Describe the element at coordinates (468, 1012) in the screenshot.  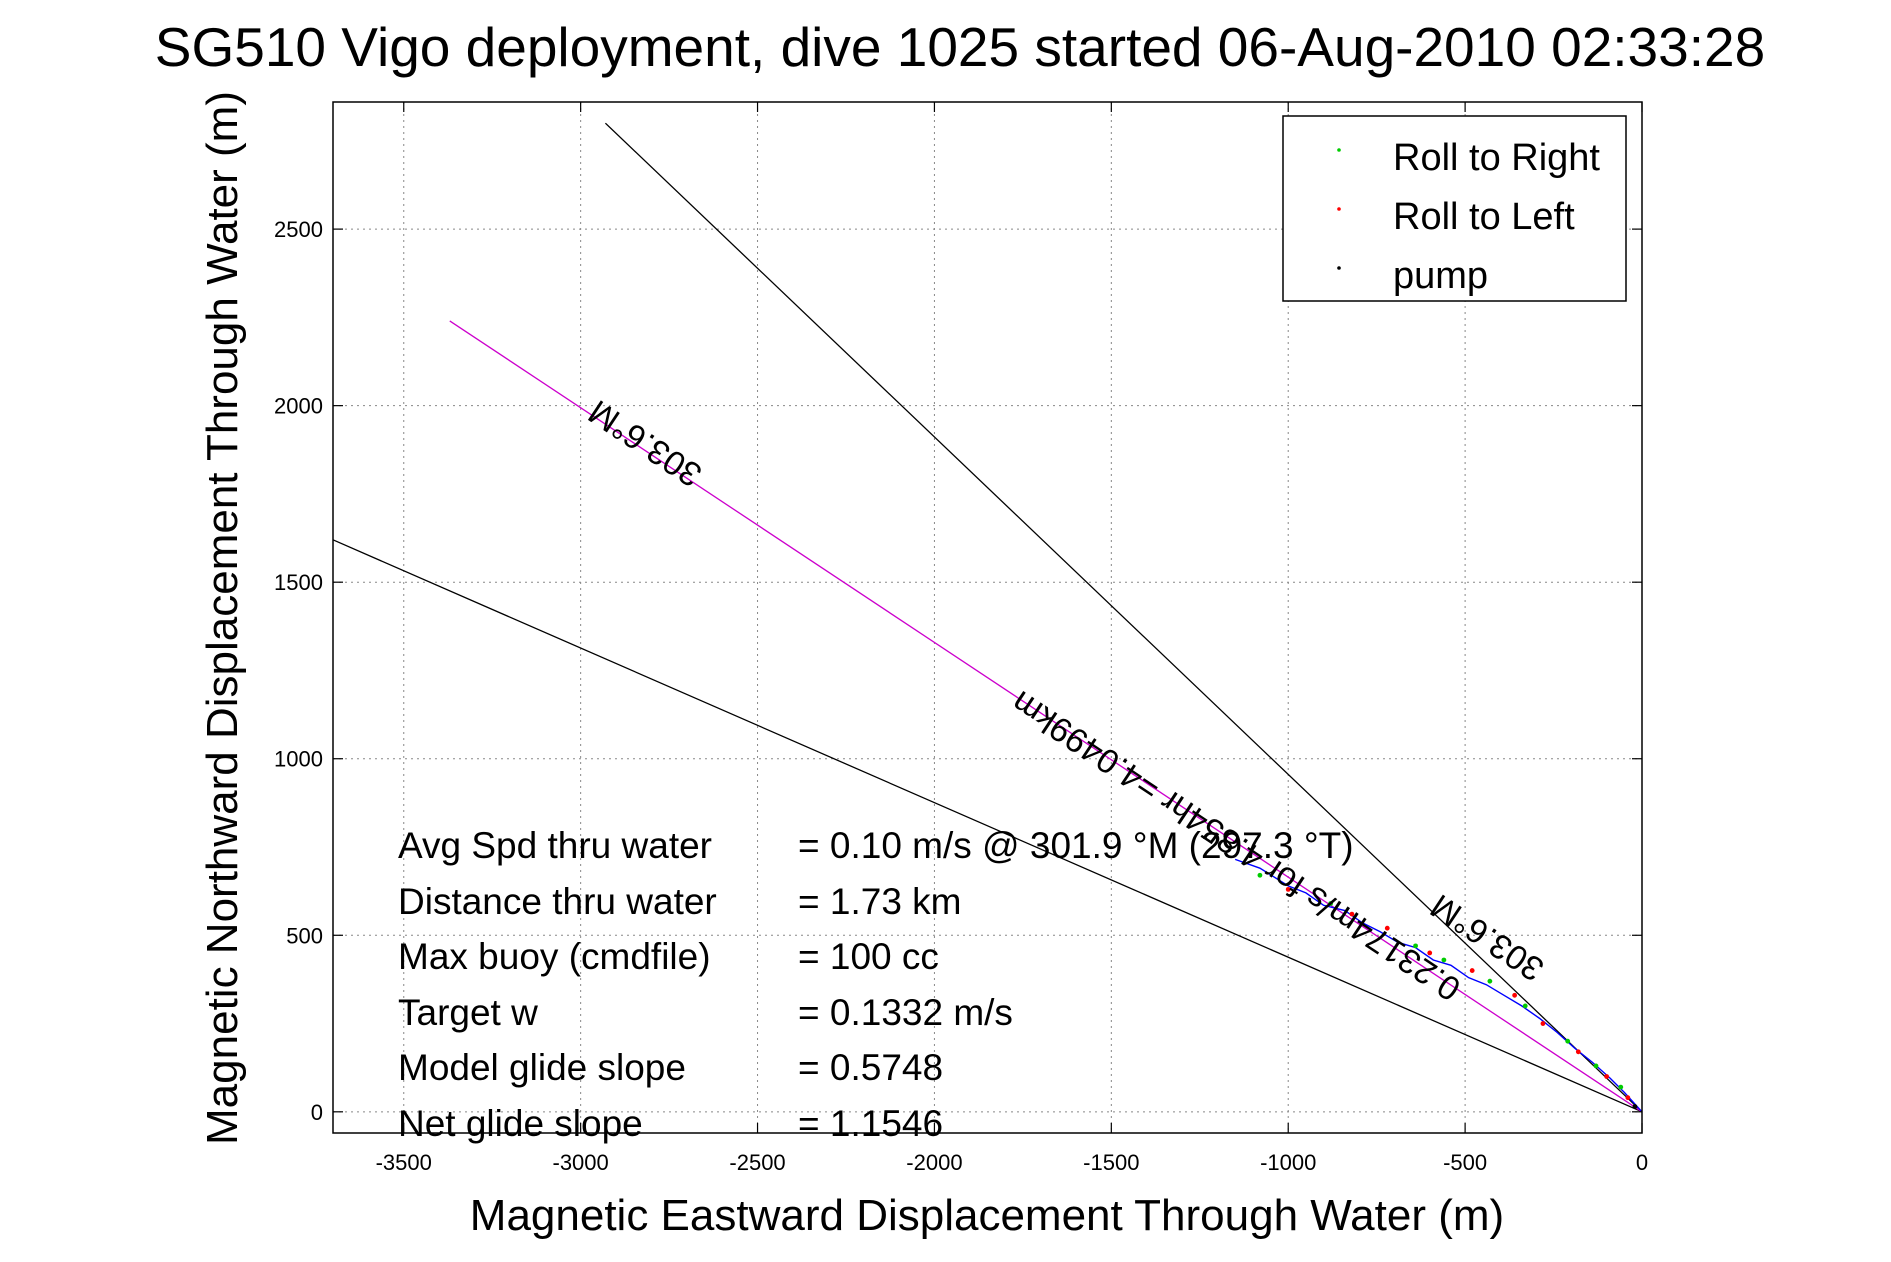
I see `stat-label: Target w` at that location.